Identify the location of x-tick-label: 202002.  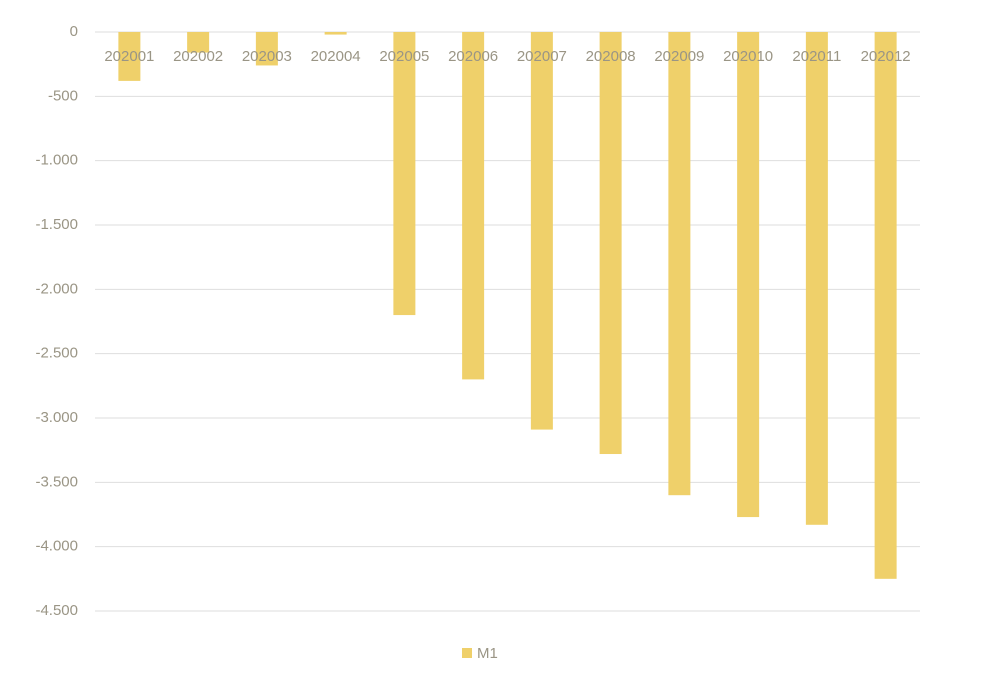
(198, 56).